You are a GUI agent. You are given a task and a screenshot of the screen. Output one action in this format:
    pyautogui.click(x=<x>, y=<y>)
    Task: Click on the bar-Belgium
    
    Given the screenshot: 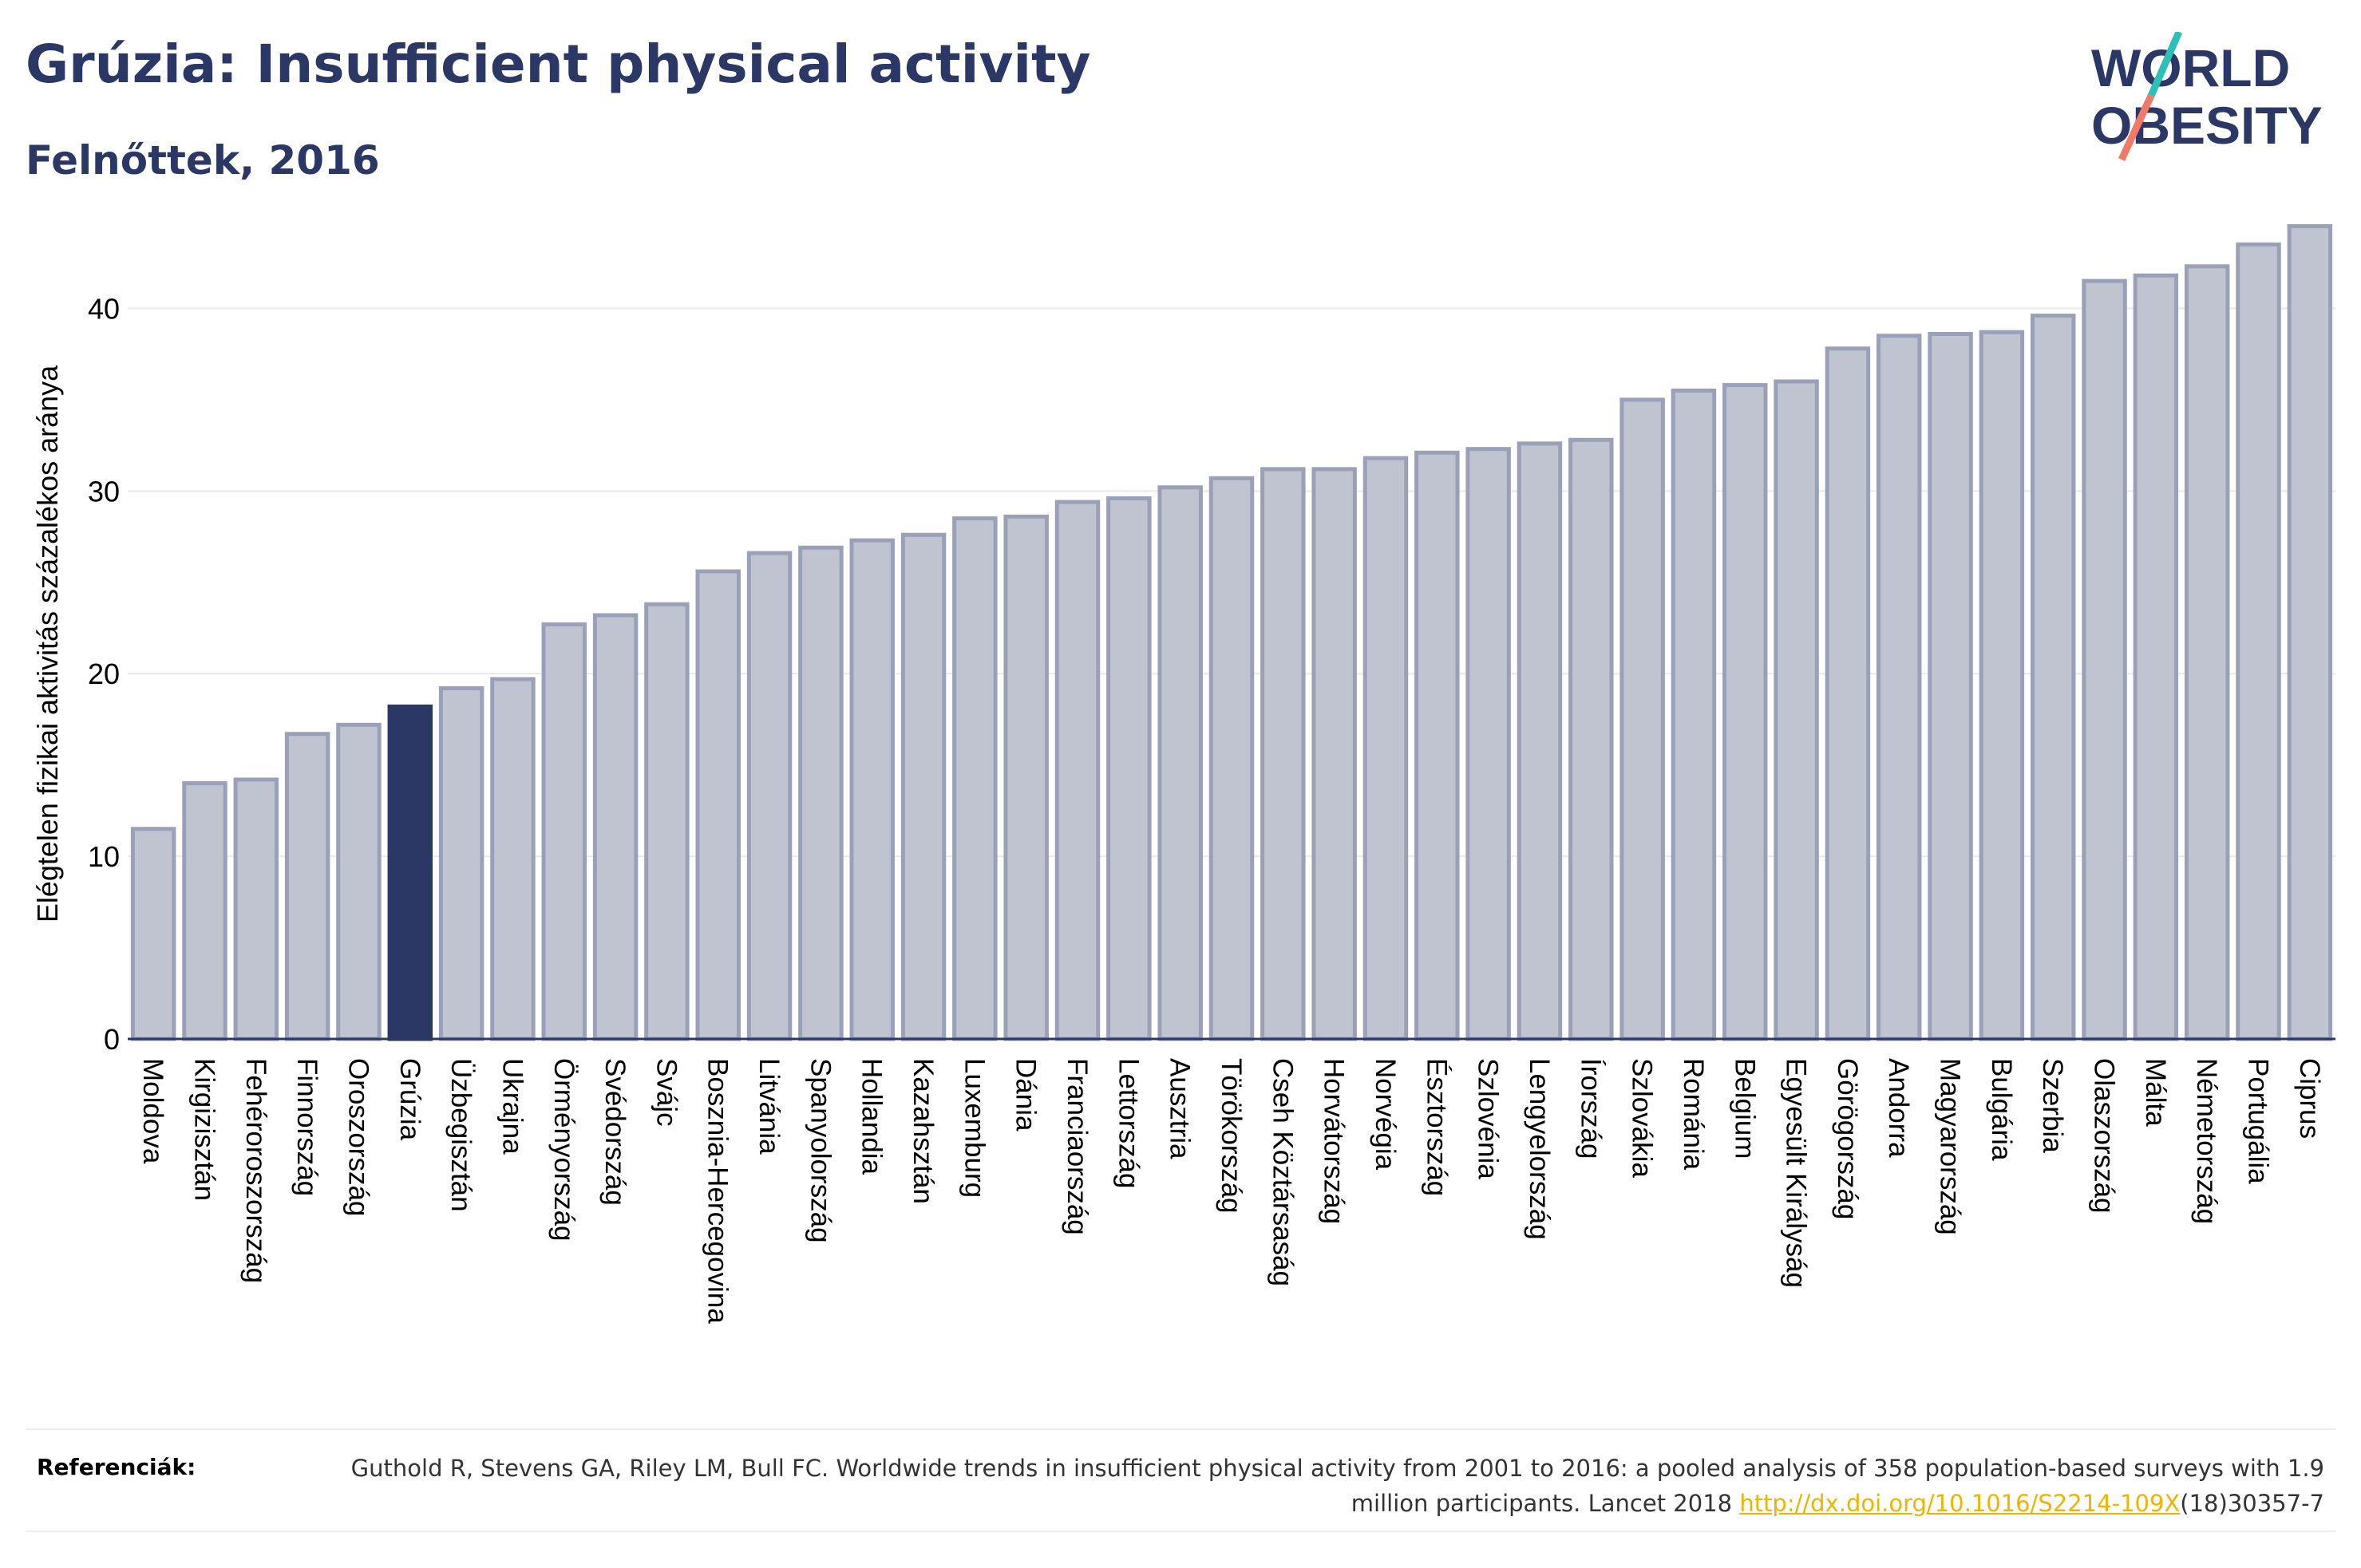 What is the action you would take?
    pyautogui.click(x=1745, y=712)
    